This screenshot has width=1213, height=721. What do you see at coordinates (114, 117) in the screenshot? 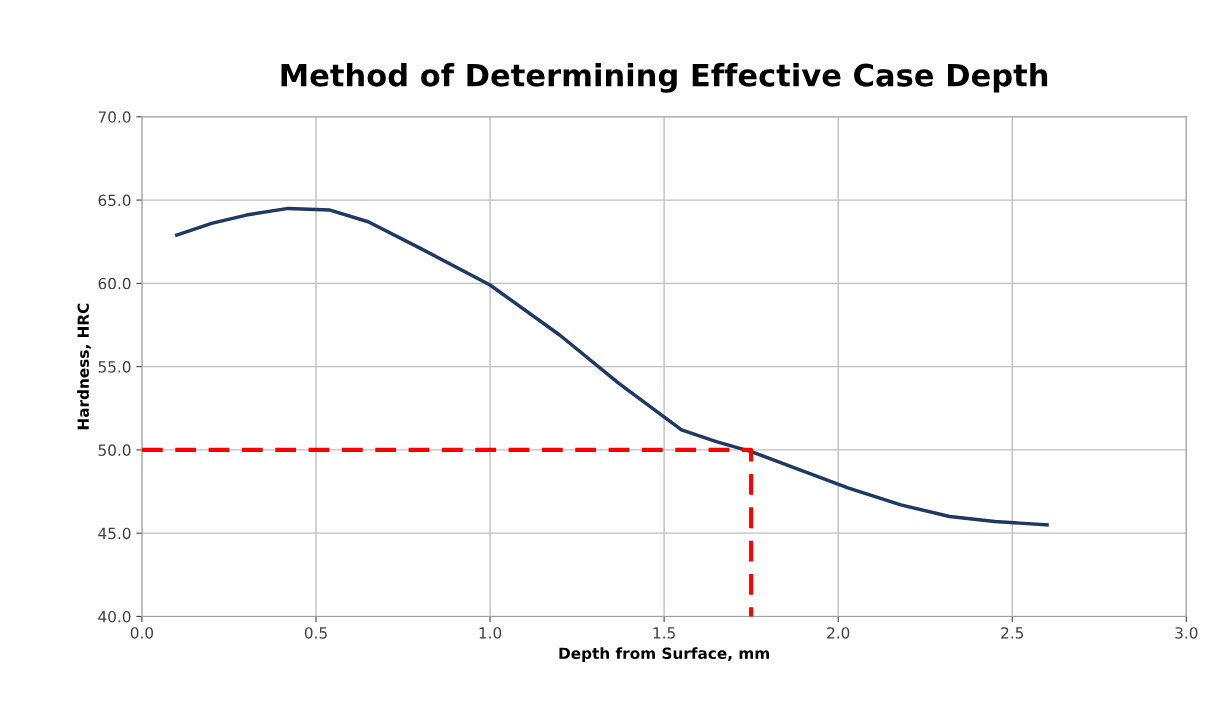
I see `y-tick-label: 70.0` at bounding box center [114, 117].